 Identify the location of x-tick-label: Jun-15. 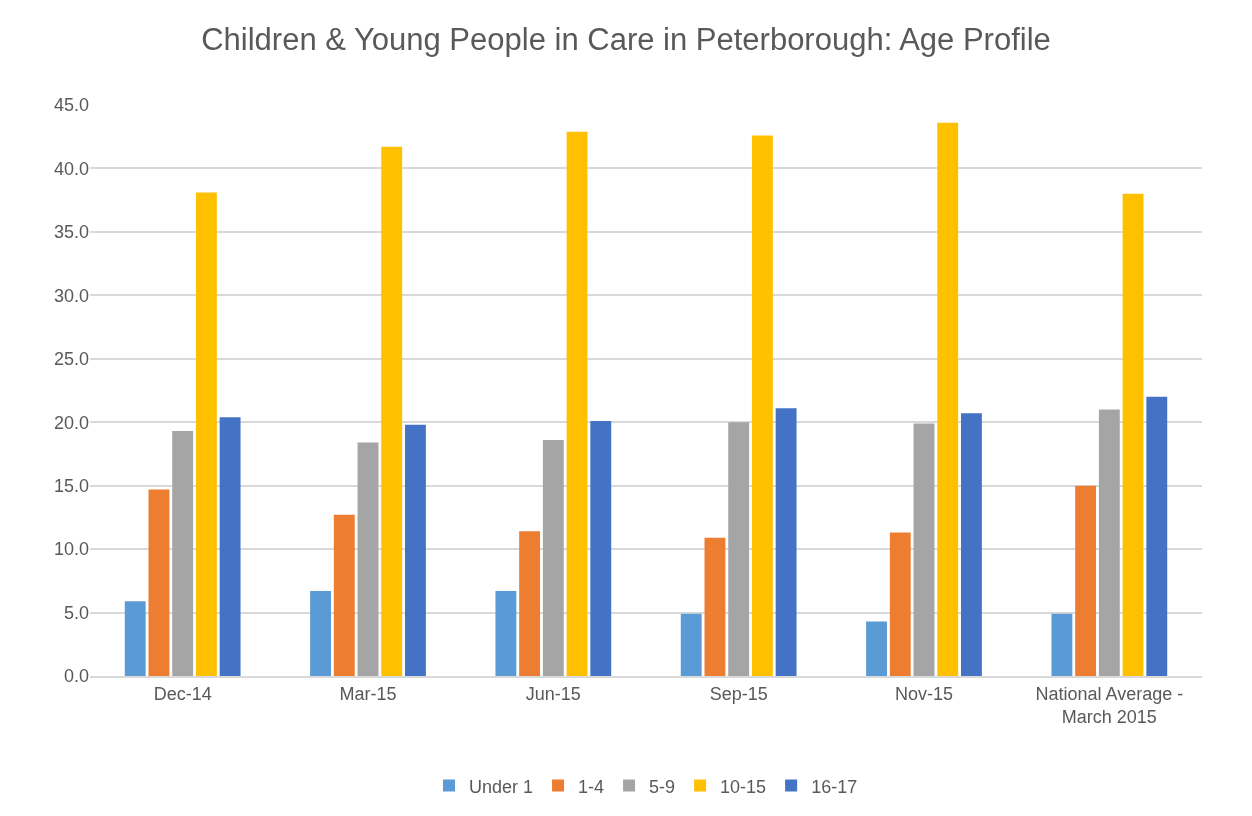
(553, 693).